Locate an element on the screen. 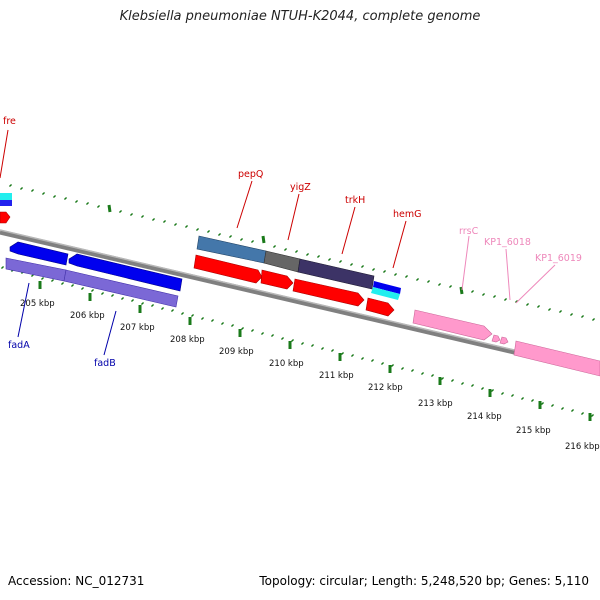 This screenshot has width=600, height=600. rna-track is located at coordinates (506, 343).